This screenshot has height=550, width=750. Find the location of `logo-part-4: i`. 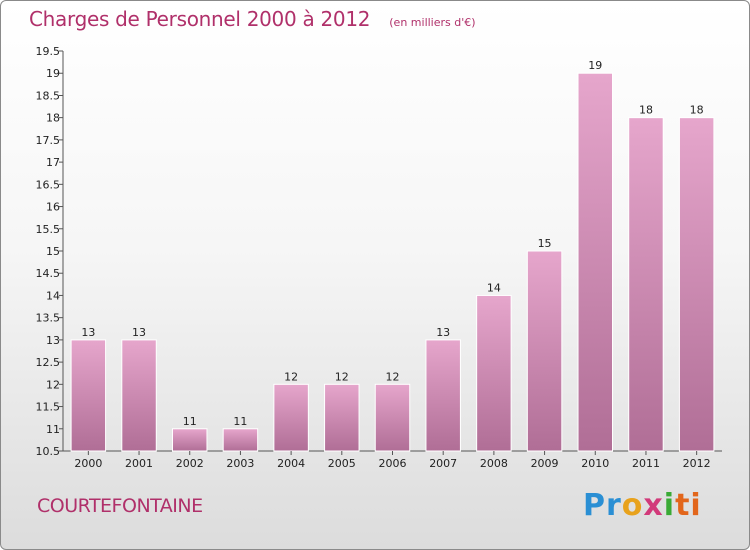

logo-part-4: i is located at coordinates (669, 505).